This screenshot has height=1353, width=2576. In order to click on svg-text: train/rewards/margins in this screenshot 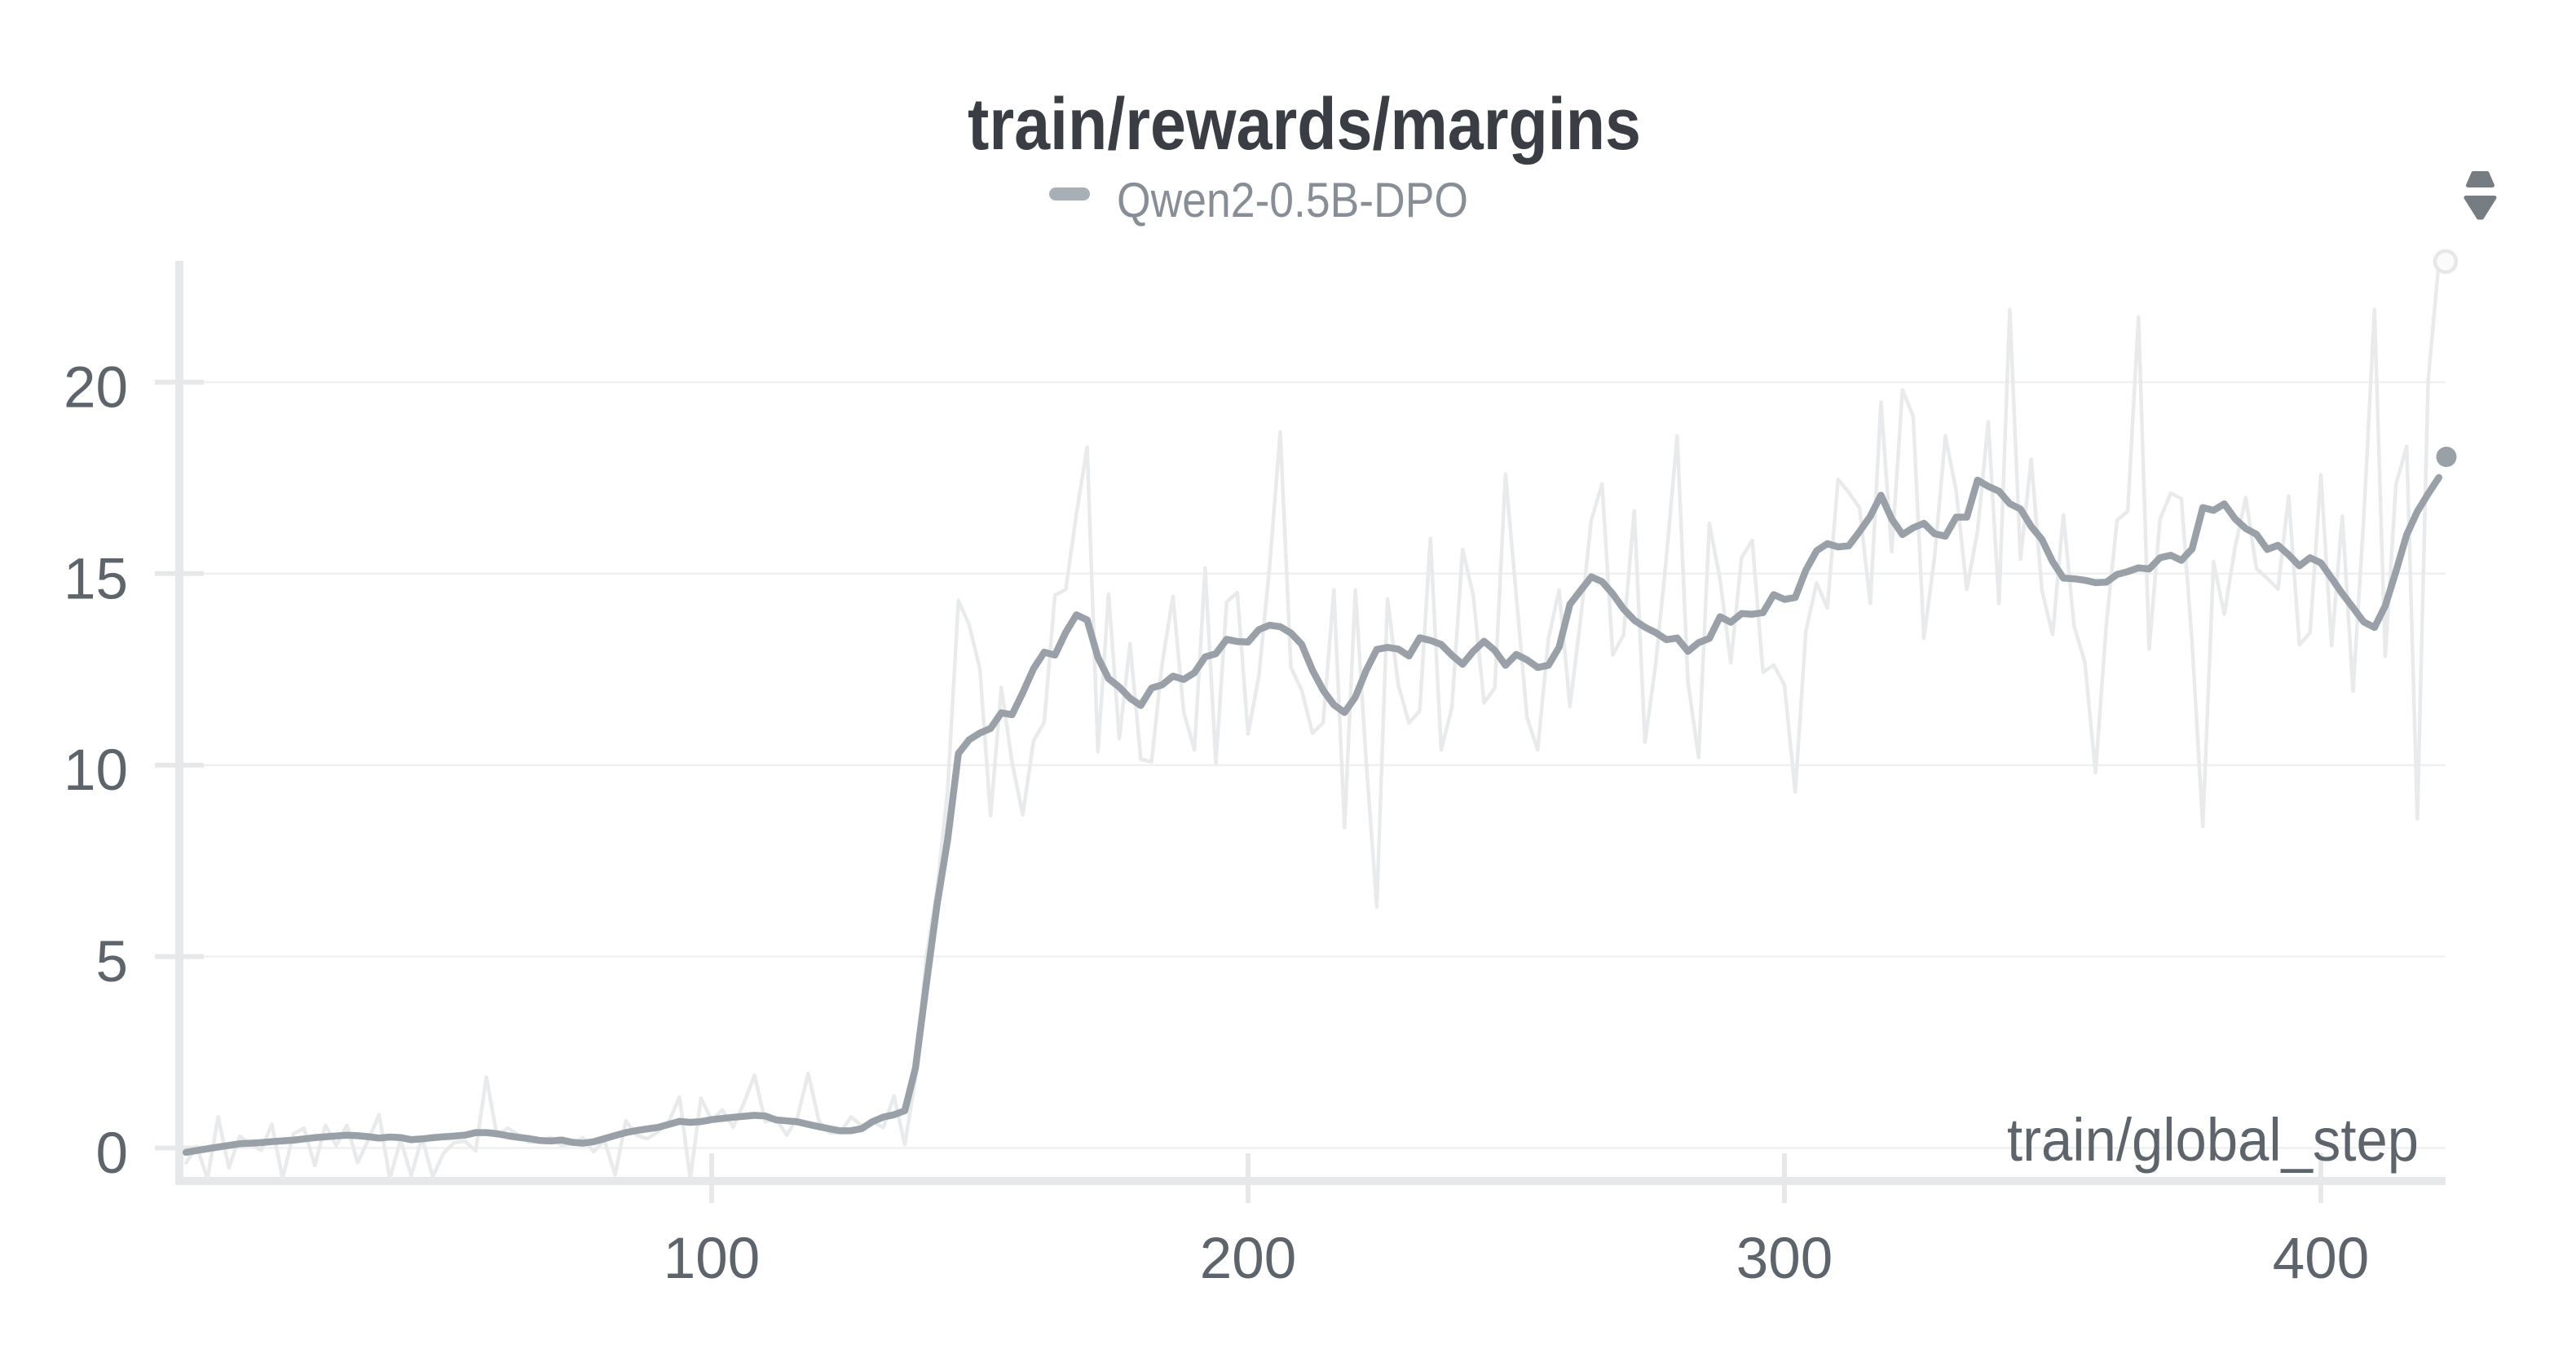, I will do `click(1304, 124)`.